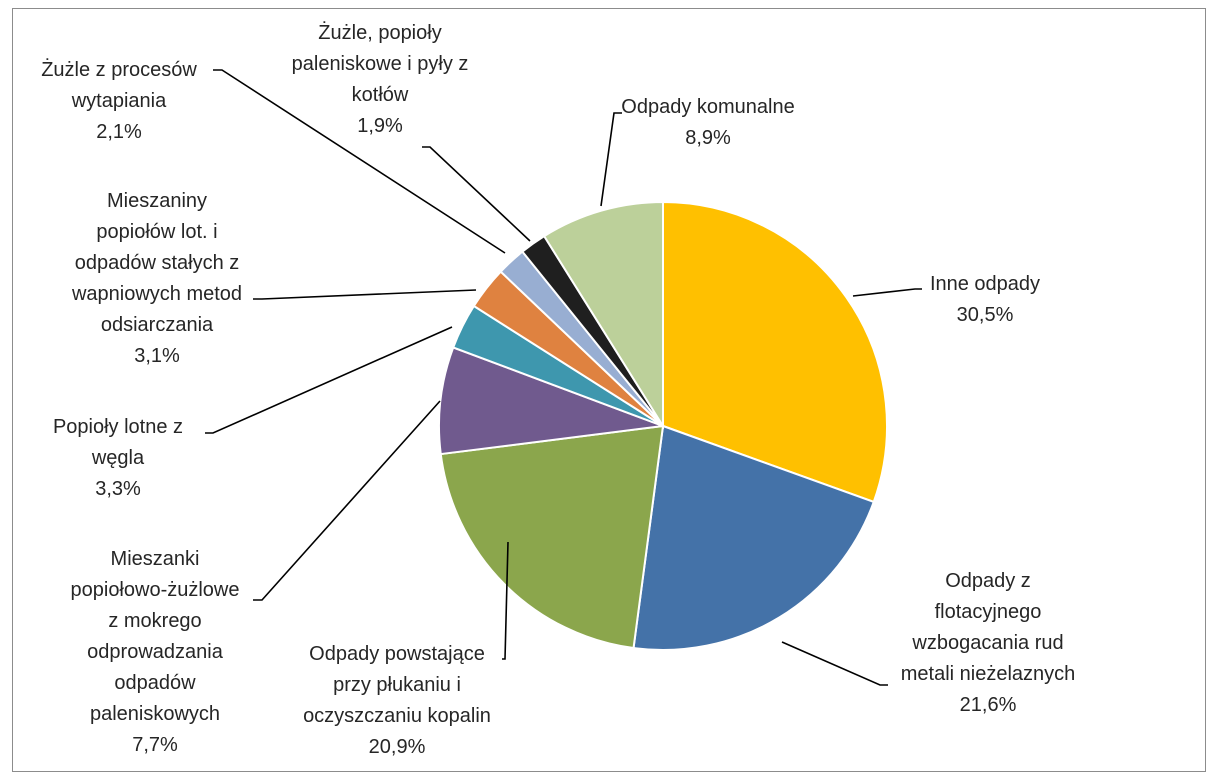 The image size is (1208, 772). Describe the element at coordinates (380, 95) in the screenshot. I see `slice-category-label: kotłów` at that location.